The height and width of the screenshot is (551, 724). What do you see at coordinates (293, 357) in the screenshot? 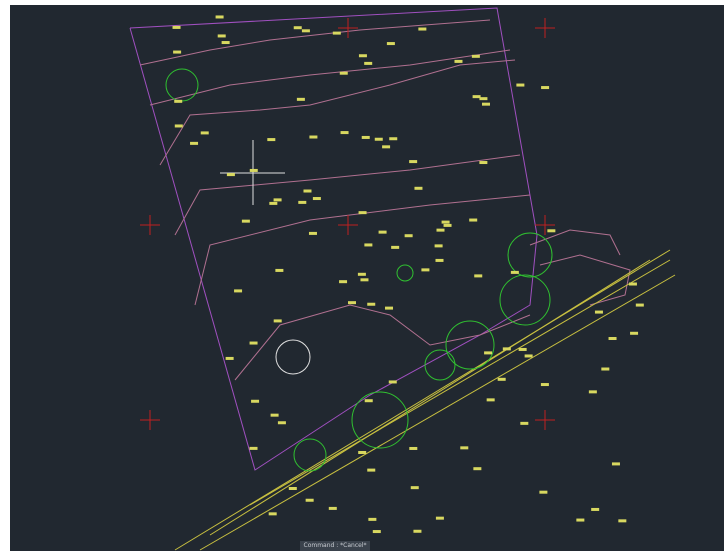
I see `tree-white` at bounding box center [293, 357].